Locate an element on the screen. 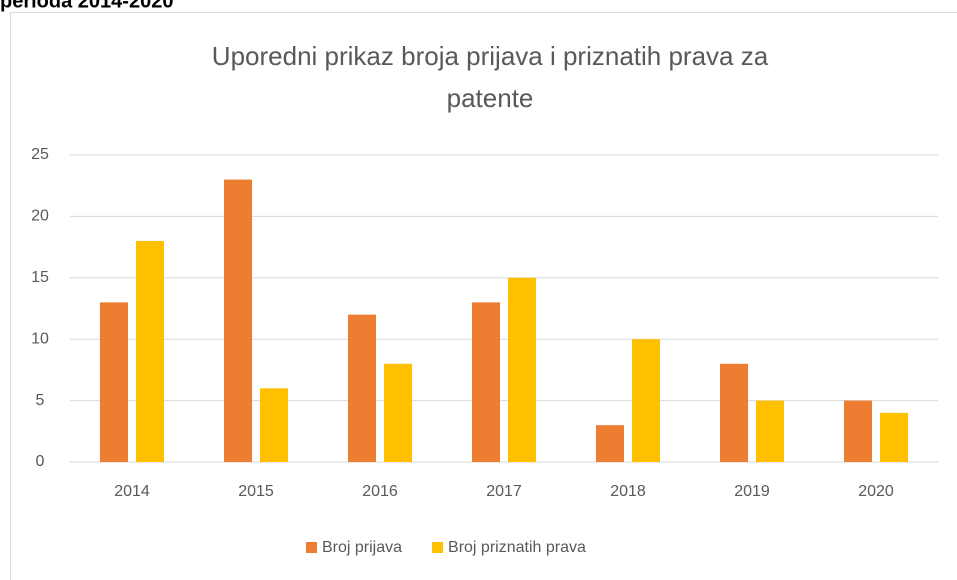  x-tick-label: 2020 is located at coordinates (876, 491).